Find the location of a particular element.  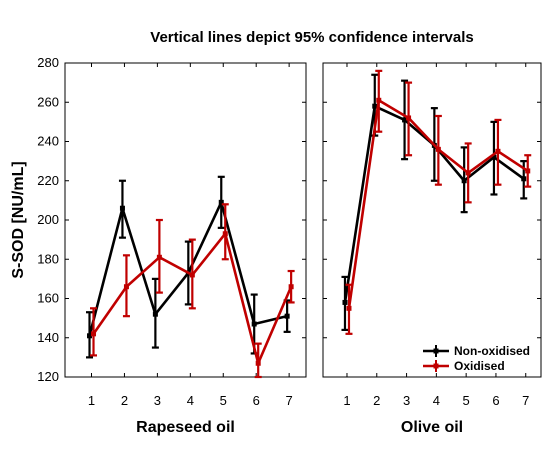

y-tick-label: 140 is located at coordinates (48, 337).